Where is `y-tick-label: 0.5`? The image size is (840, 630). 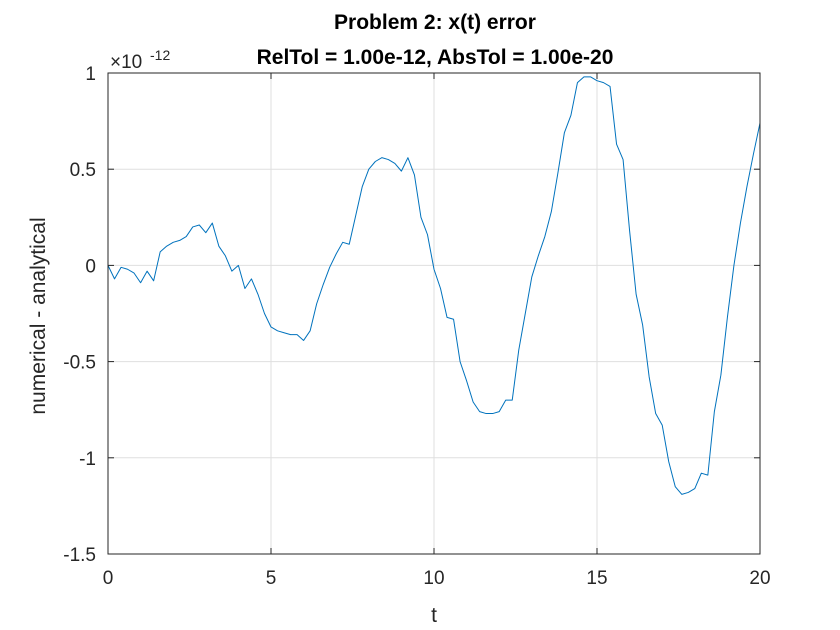 y-tick-label: 0.5 is located at coordinates (83, 170).